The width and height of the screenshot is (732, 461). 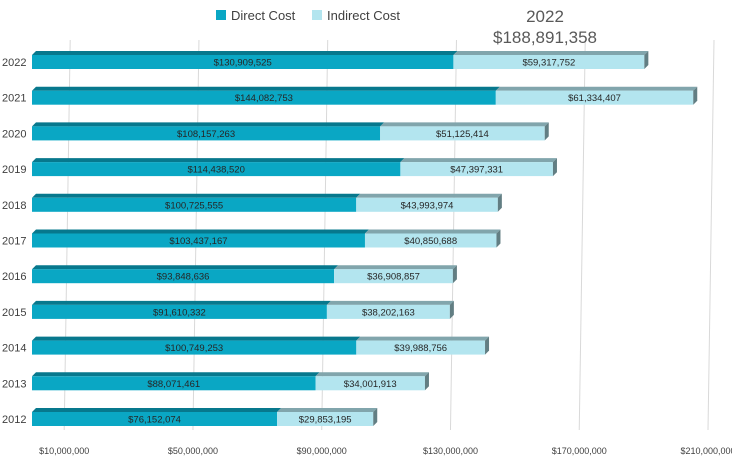 What do you see at coordinates (198, 241) in the screenshot?
I see `data-label-direct: $103,437,167` at bounding box center [198, 241].